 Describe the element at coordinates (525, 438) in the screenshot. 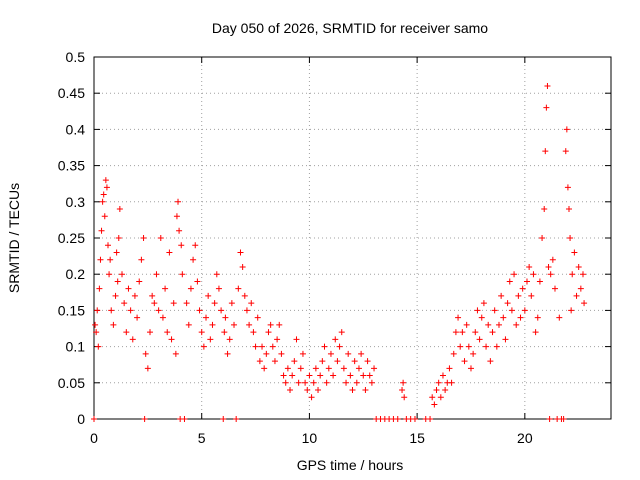

I see `x-tick-label: 20` at that location.